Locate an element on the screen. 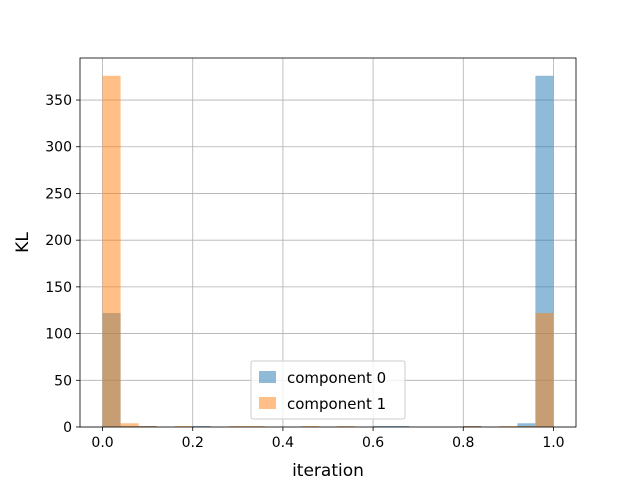 The width and height of the screenshot is (640, 480). y-tick-label: 350 is located at coordinates (58, 101).